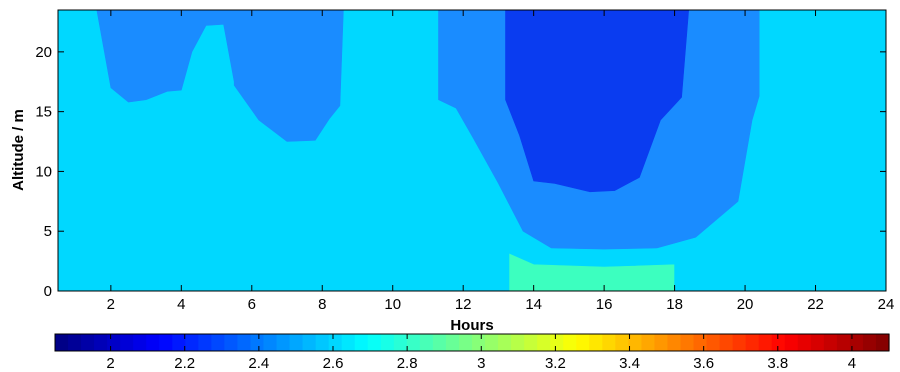  I want to click on x-tick-label: 18, so click(674, 304).